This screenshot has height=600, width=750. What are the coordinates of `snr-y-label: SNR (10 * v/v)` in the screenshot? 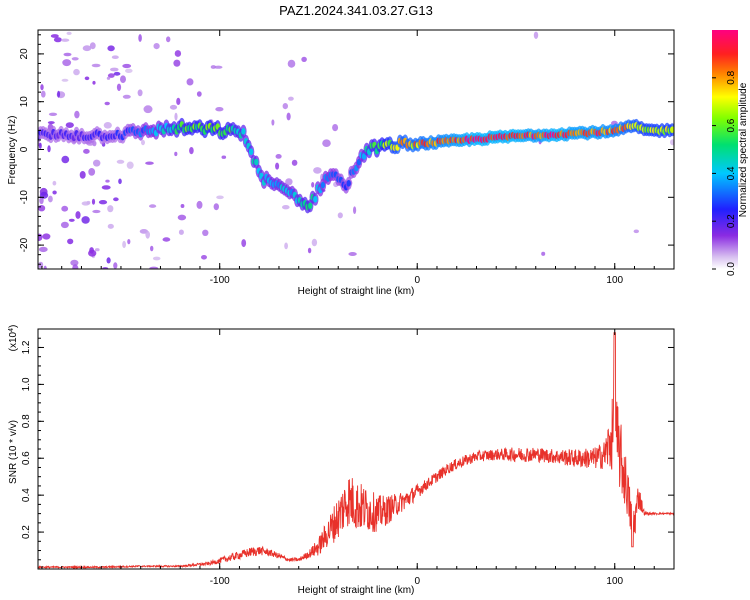 It's located at (13, 452).